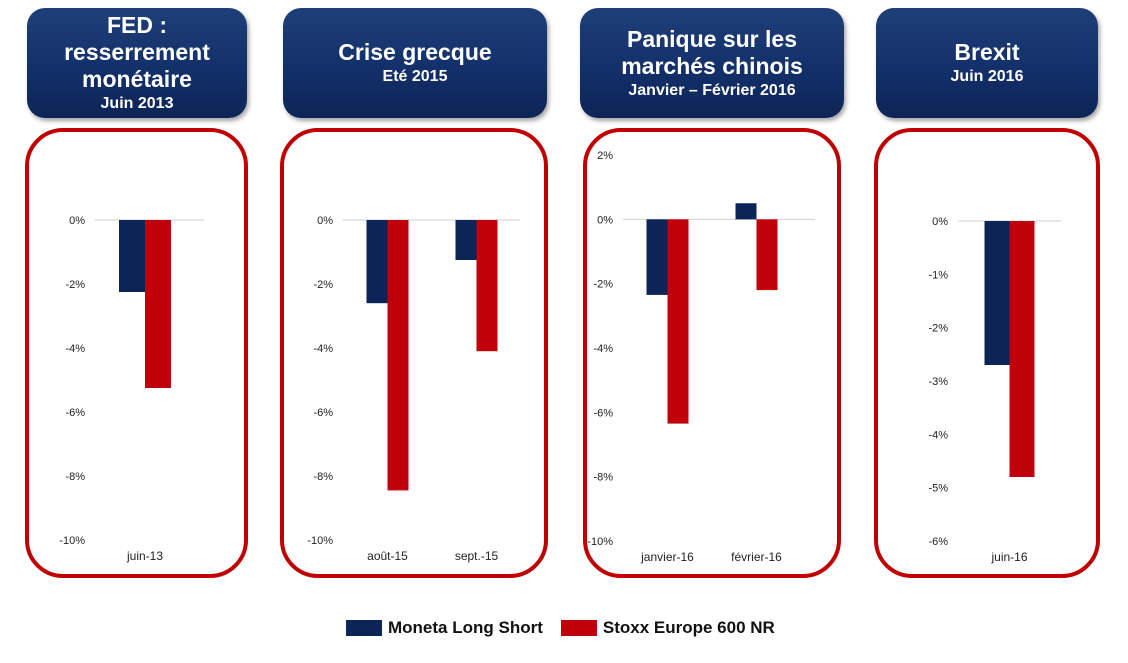  Describe the element at coordinates (938, 275) in the screenshot. I see `y-tick-label: -1%` at that location.